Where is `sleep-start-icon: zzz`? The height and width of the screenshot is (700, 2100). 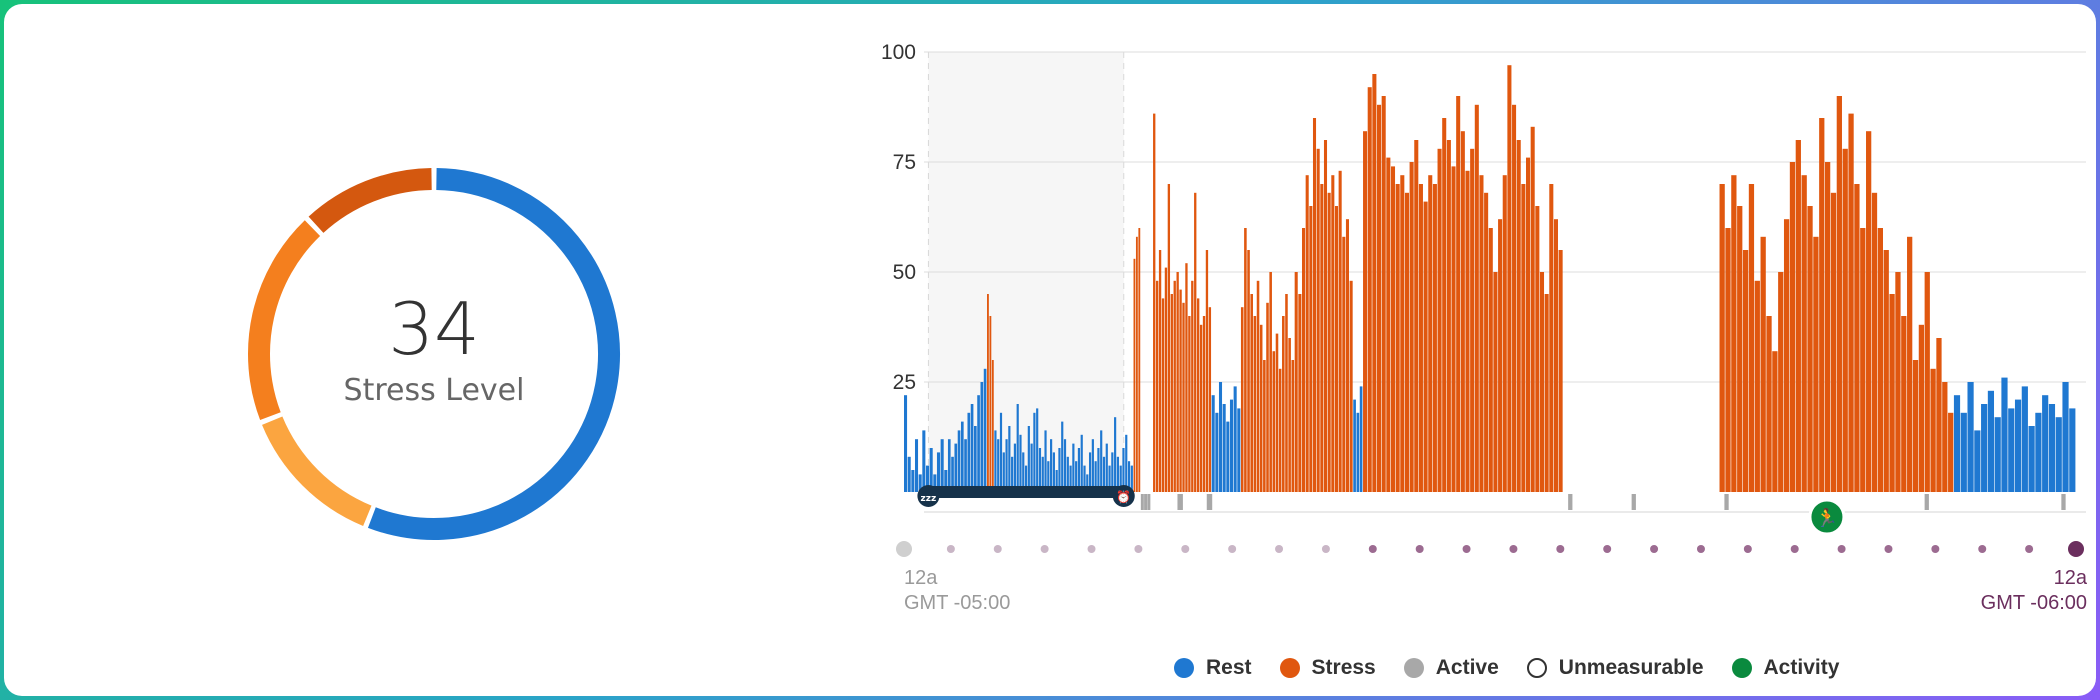
sleep-start-icon: zzz is located at coordinates (929, 499).